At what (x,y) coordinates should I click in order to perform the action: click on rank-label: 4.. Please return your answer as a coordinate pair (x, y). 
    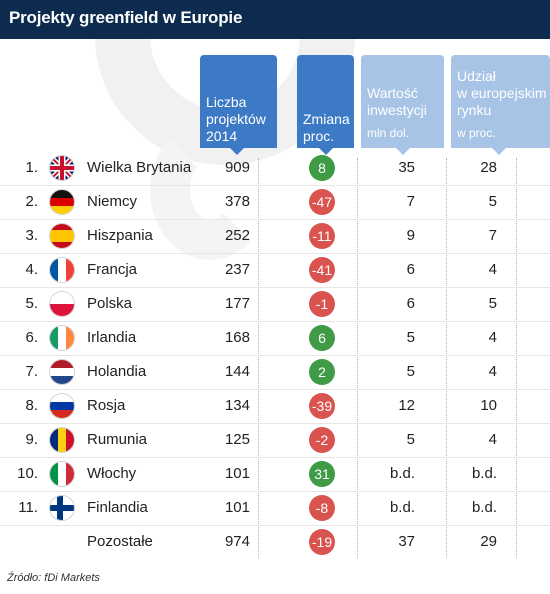
    Looking at the image, I should click on (31, 269).